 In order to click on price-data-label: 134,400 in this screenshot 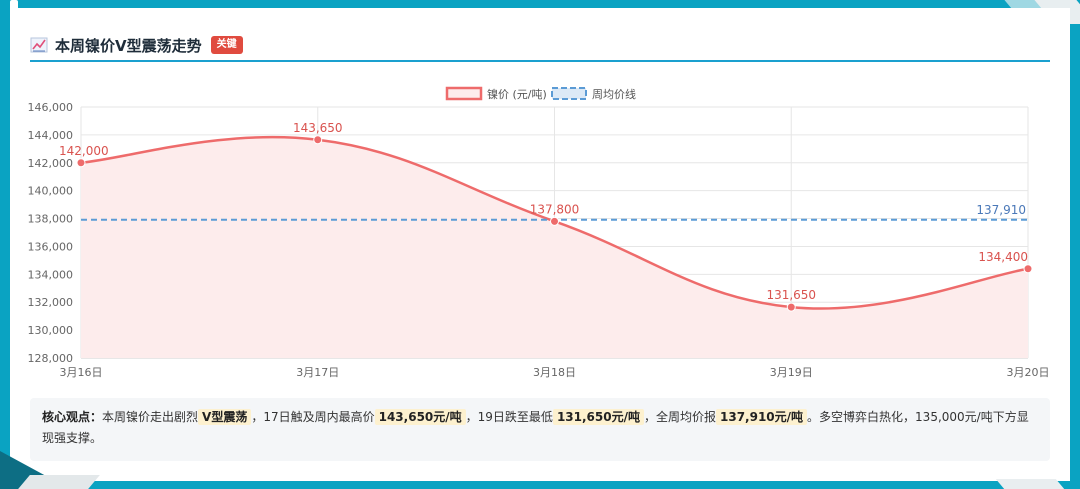, I will do `click(1003, 257)`.